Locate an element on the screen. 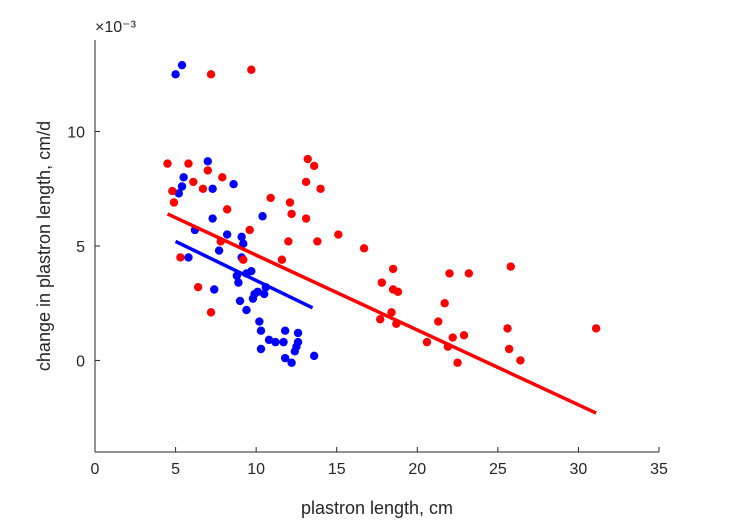 This screenshot has height=521, width=729. fit-line is located at coordinates (244, 274).